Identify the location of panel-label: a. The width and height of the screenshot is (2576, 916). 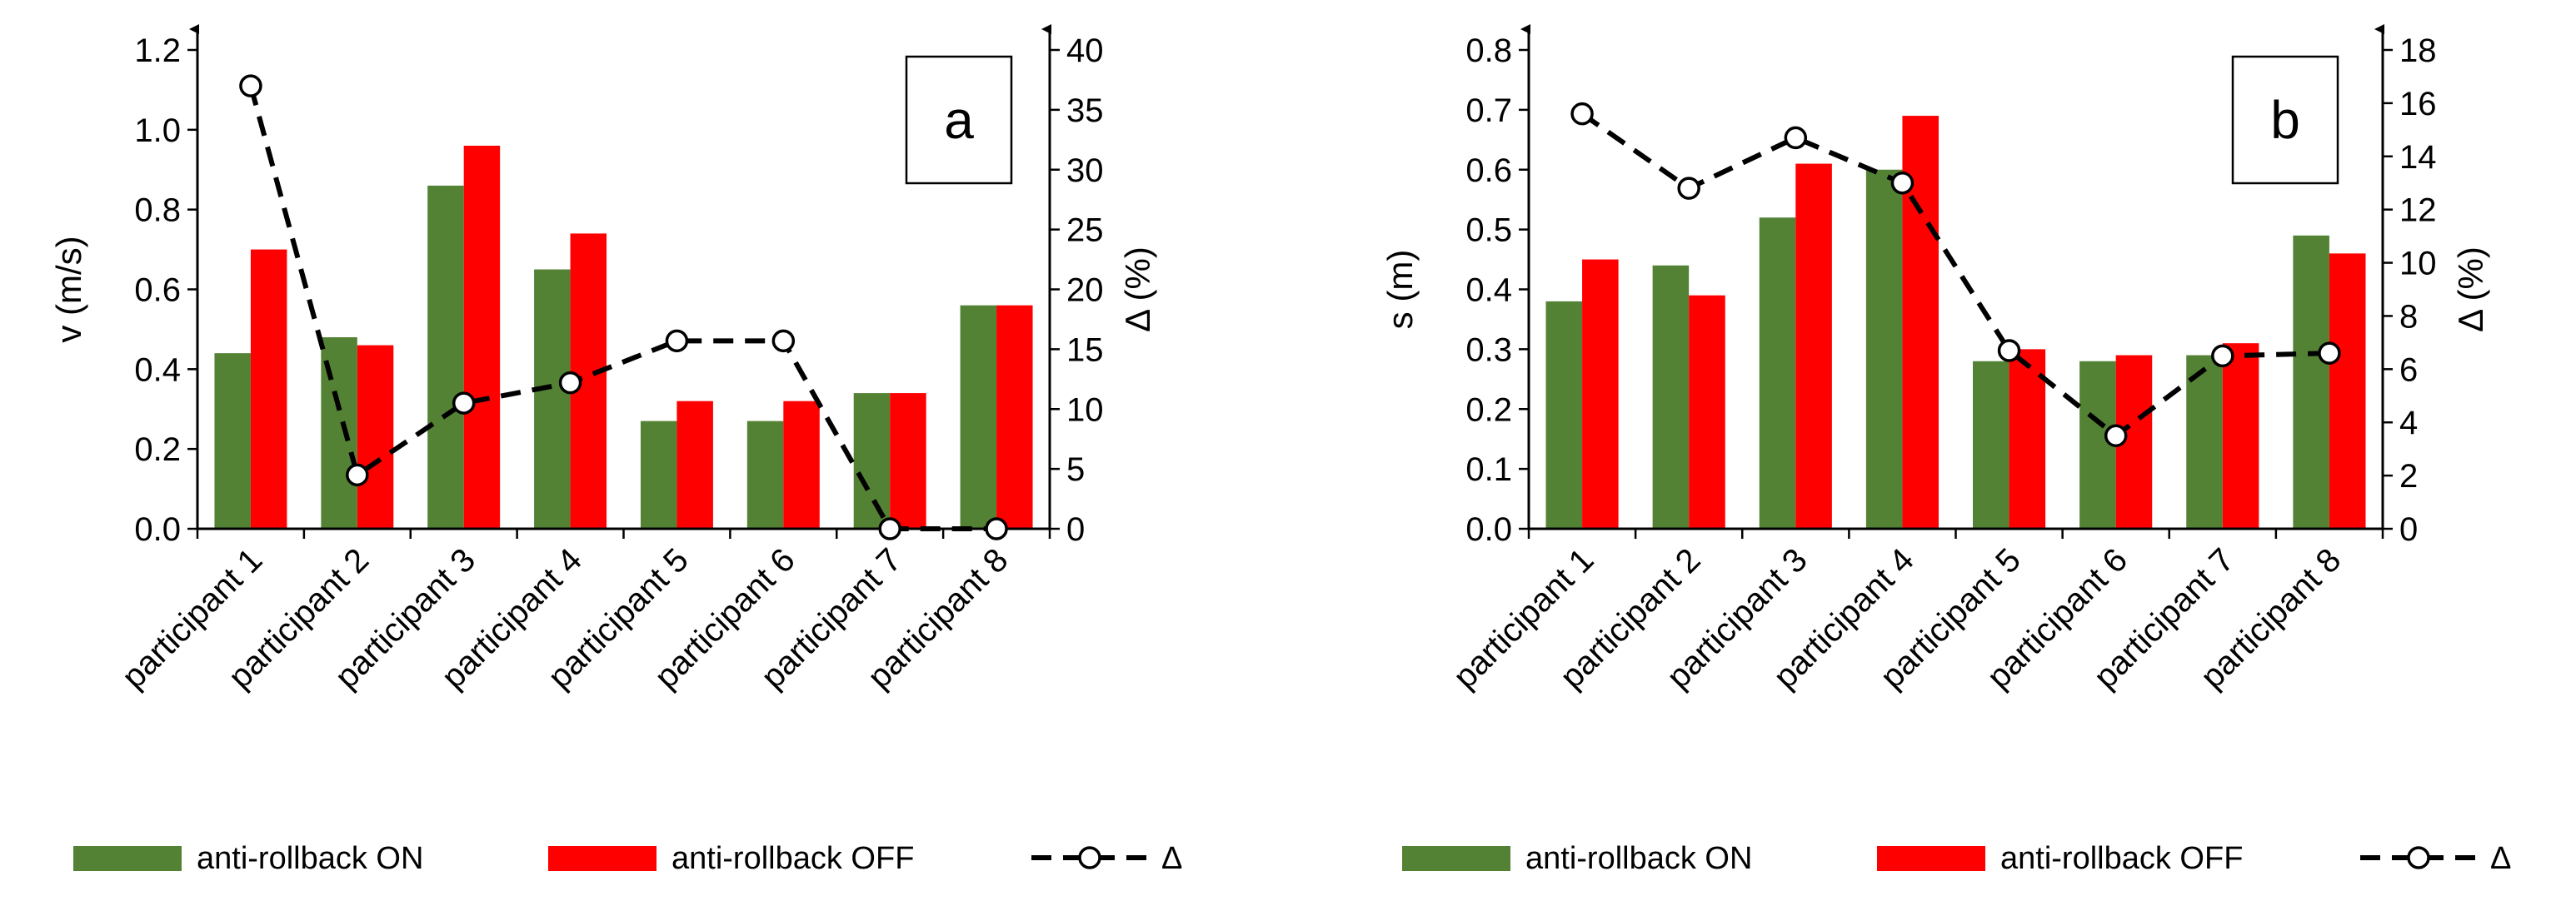
(959, 120).